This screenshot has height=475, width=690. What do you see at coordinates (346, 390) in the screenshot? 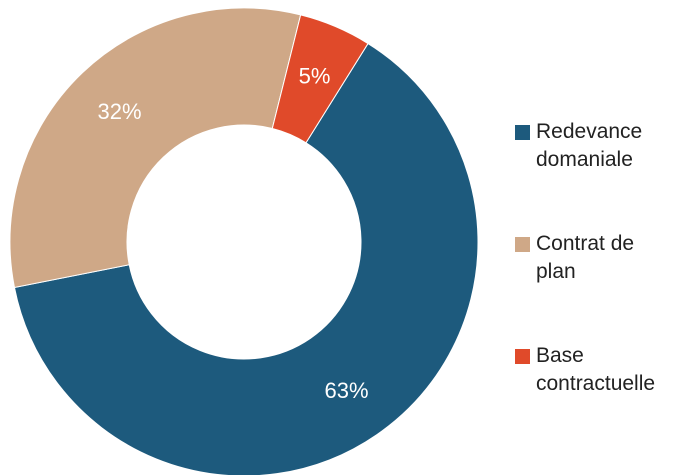
I see `data-label-redevance-domaniale: 63%` at bounding box center [346, 390].